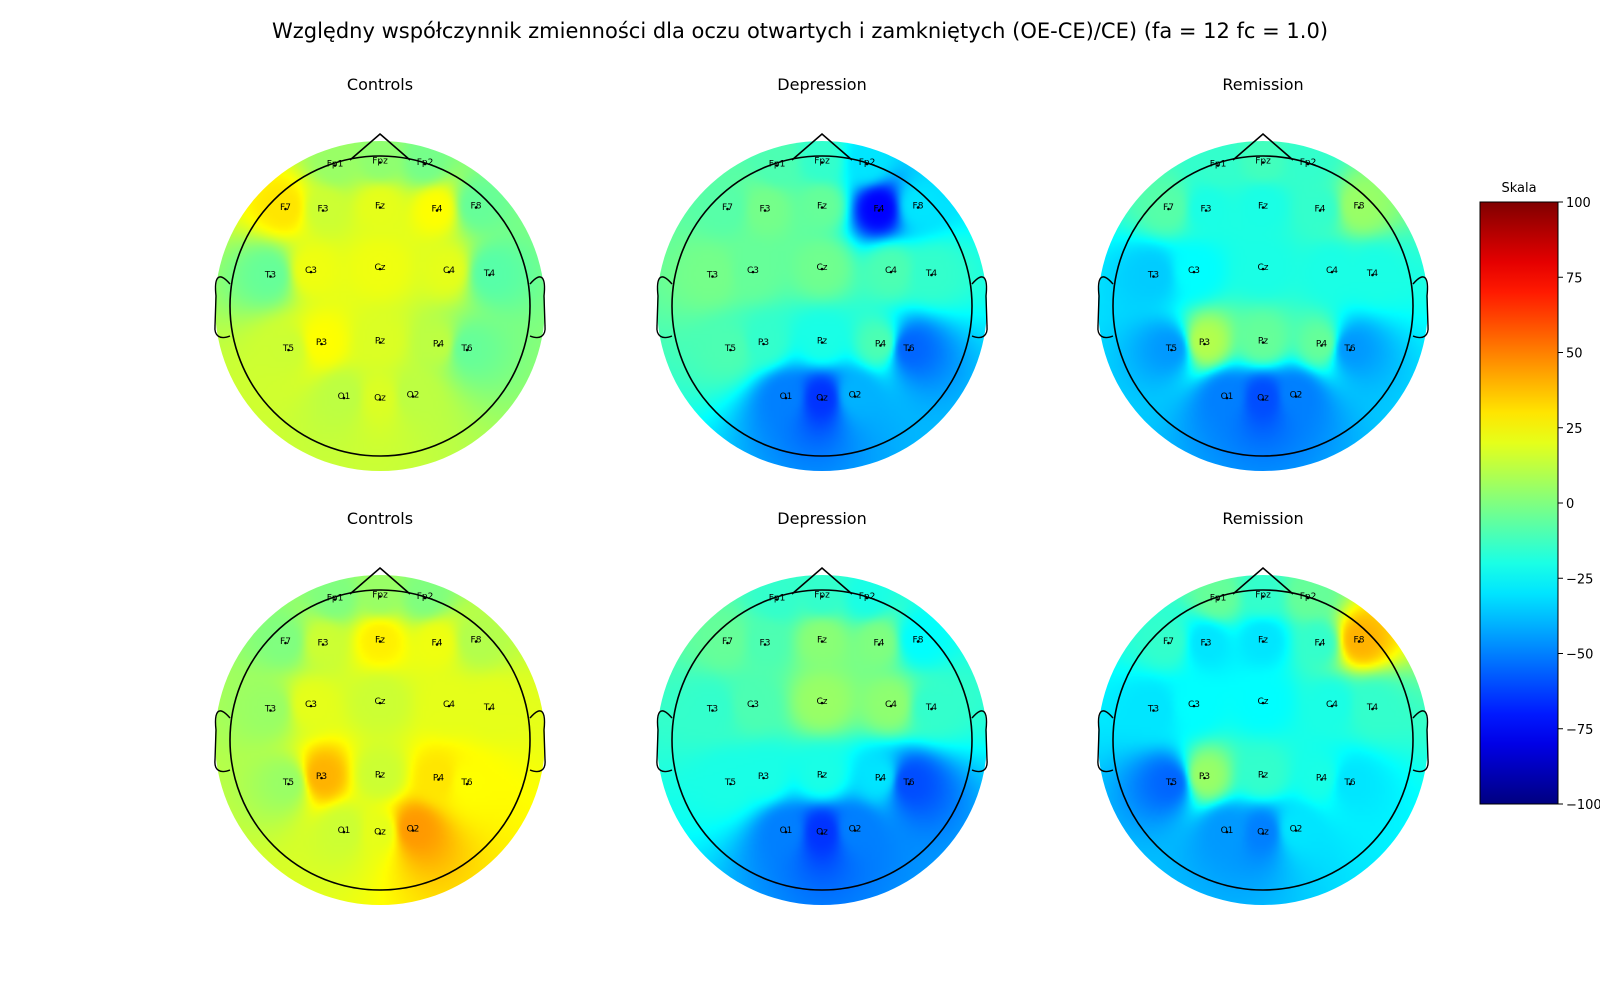 This screenshot has height=1000, width=1600. I want to click on electrode-label: C4, so click(1332, 705).